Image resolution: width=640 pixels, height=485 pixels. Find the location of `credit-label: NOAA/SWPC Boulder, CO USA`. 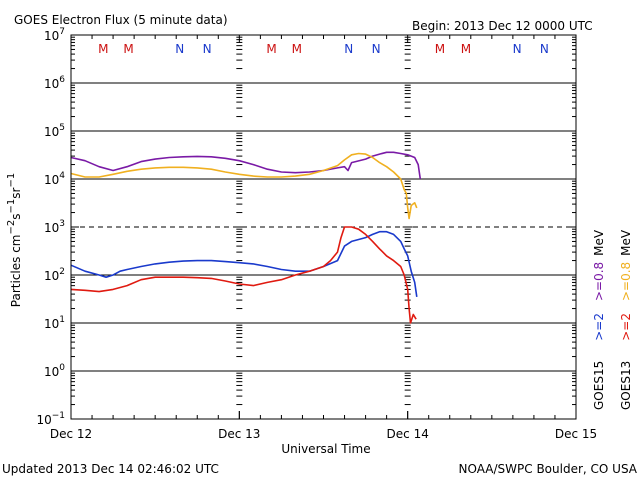

credit-label: NOAA/SWPC Boulder, CO USA is located at coordinates (548, 469).